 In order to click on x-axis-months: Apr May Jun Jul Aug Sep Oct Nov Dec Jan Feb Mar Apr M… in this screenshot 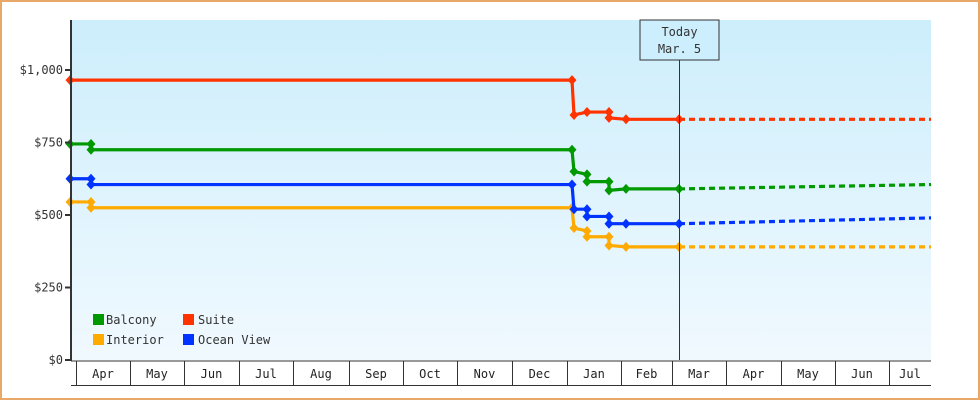, I will do `click(501, 373)`.